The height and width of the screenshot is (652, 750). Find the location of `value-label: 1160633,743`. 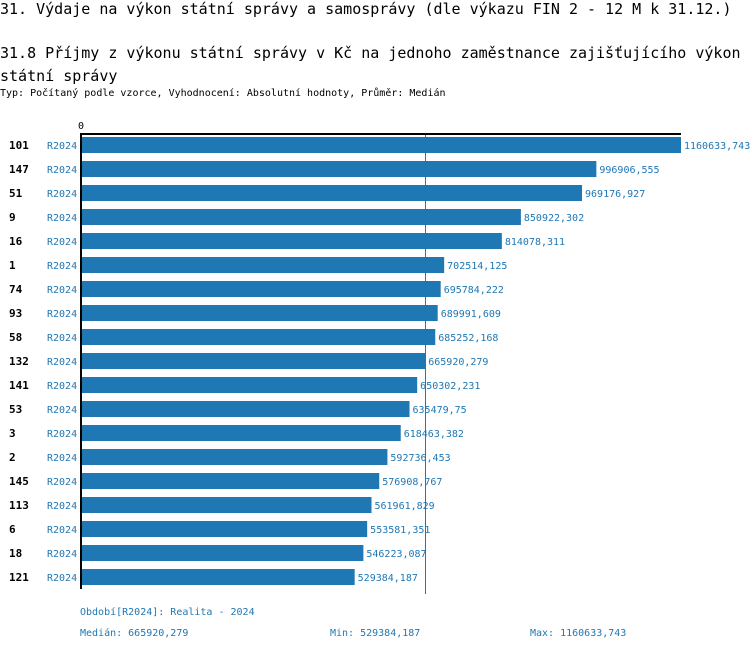

value-label: 1160633,743 is located at coordinates (717, 146).